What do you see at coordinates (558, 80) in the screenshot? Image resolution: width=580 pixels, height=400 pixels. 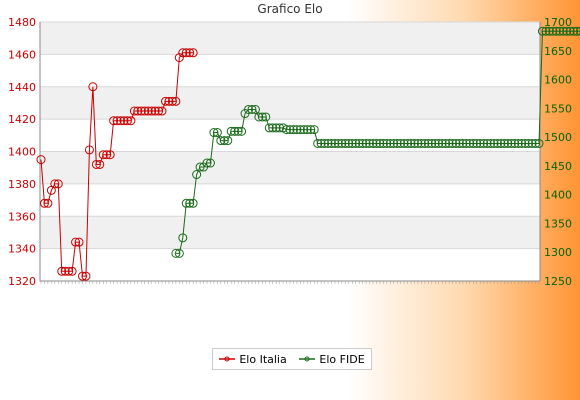 I see `y-tick-right: 1600` at bounding box center [558, 80].